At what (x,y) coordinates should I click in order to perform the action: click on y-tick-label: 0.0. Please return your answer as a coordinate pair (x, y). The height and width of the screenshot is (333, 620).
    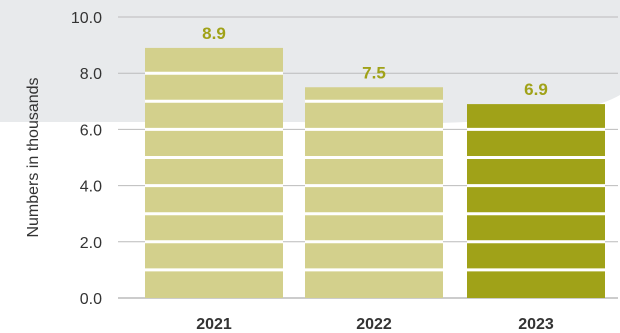
    Looking at the image, I should click on (91, 299).